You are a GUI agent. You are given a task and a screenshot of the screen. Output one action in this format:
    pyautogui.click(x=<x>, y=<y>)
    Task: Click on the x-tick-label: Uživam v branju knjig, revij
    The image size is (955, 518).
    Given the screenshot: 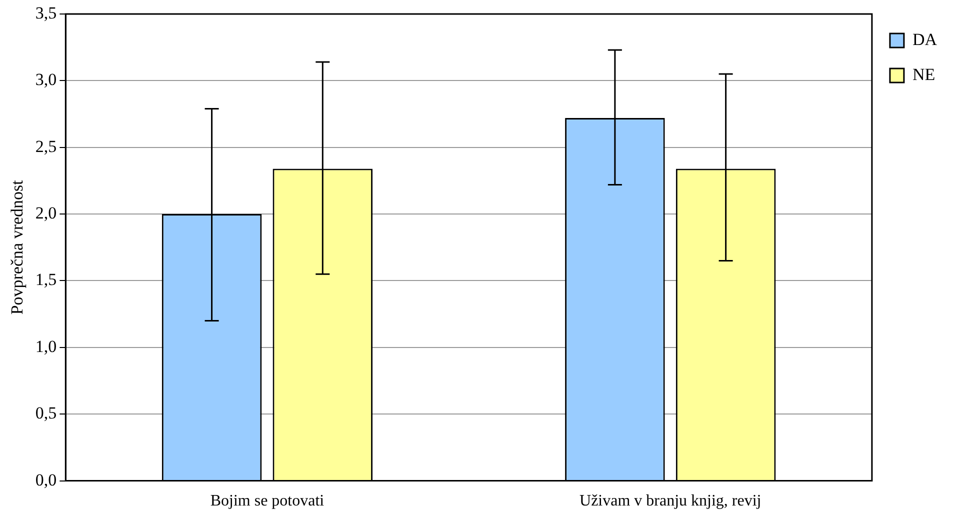 What is the action you would take?
    pyautogui.click(x=671, y=501)
    